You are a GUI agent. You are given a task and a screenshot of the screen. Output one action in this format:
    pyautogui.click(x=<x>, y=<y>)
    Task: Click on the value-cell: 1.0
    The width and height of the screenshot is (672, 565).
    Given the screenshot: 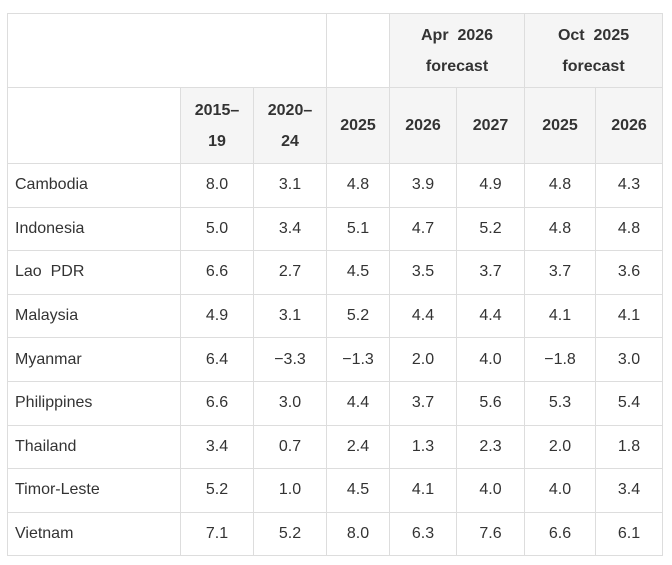 What is the action you would take?
    pyautogui.click(x=290, y=490)
    